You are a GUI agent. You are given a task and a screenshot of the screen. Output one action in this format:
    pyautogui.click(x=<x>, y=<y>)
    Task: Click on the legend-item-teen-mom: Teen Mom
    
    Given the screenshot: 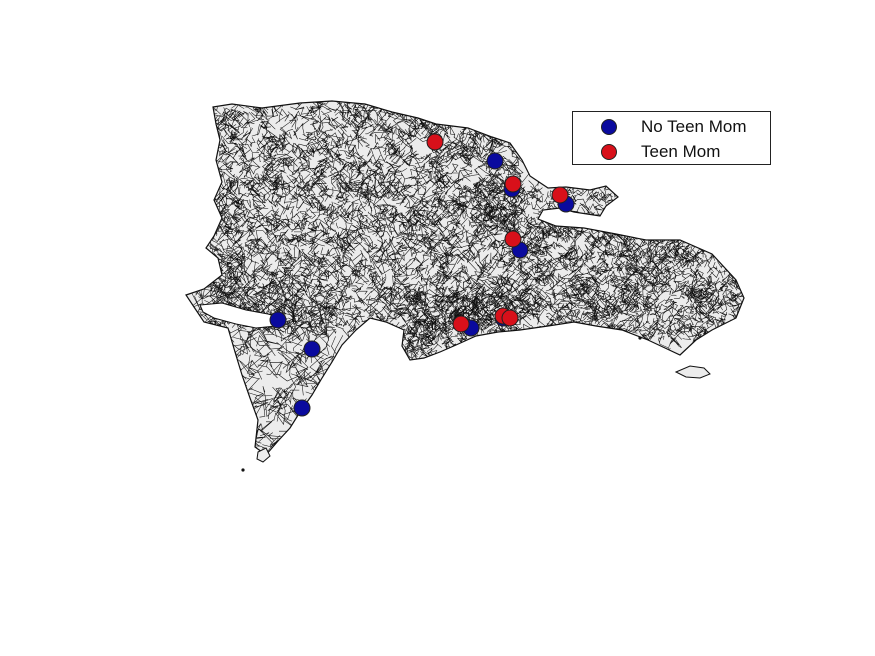 What is the action you would take?
    pyautogui.click(x=646, y=152)
    